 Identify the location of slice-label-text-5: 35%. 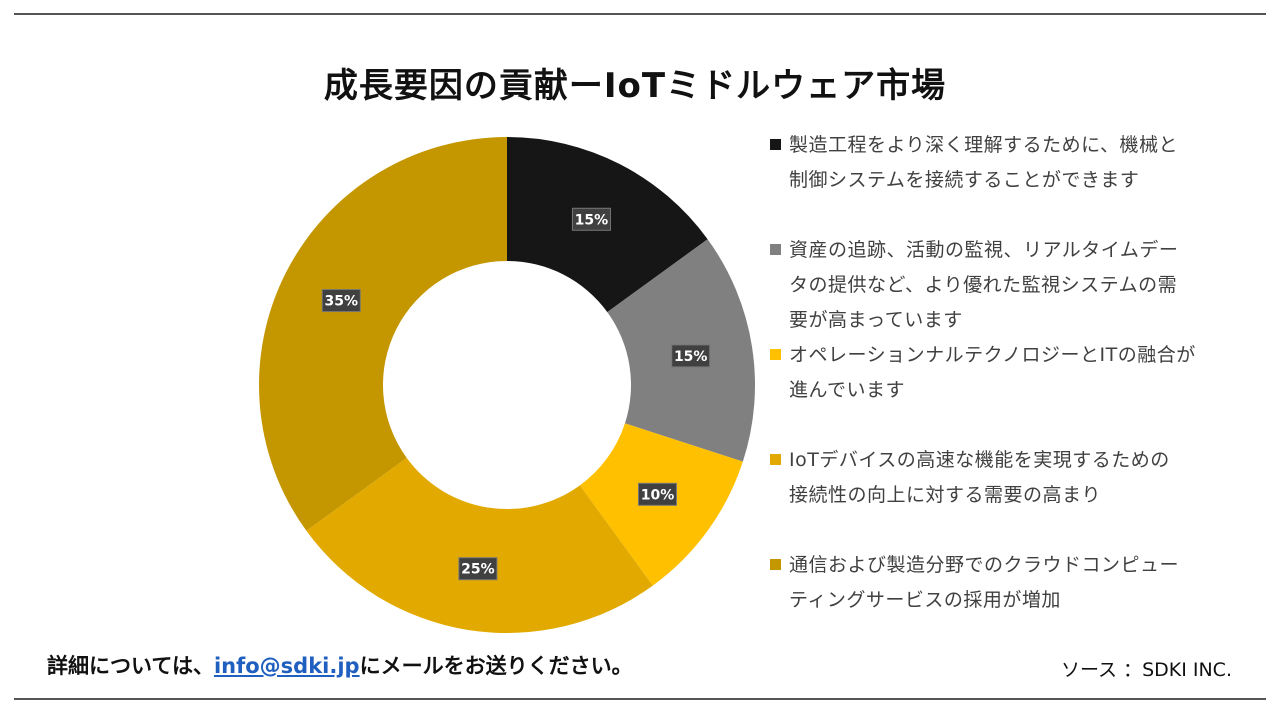
(342, 302).